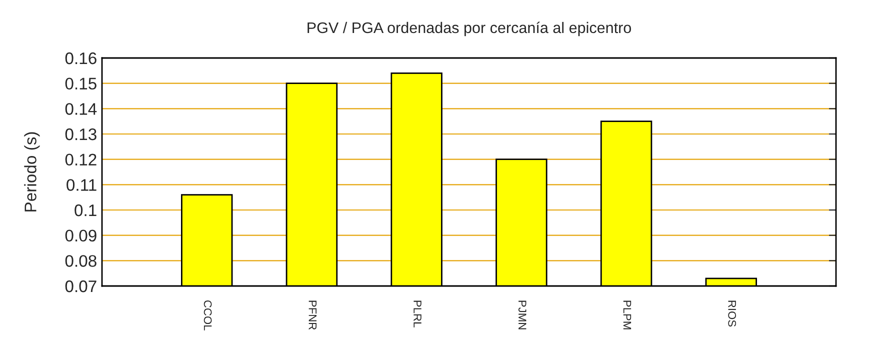 This screenshot has height=350, width=870. I want to click on y-axis-title: Periodo (s), so click(32, 172).